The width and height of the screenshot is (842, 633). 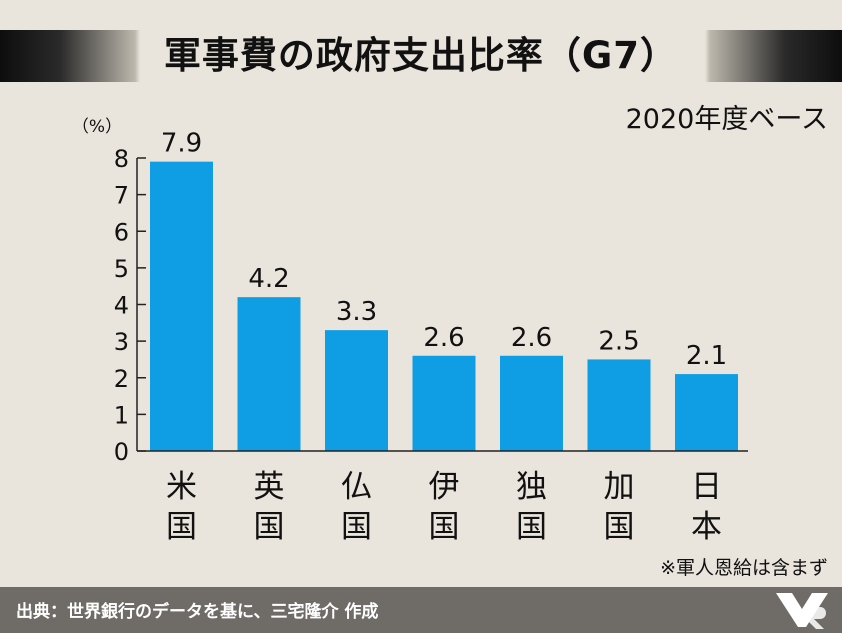 I want to click on category-label: 本, so click(x=706, y=527).